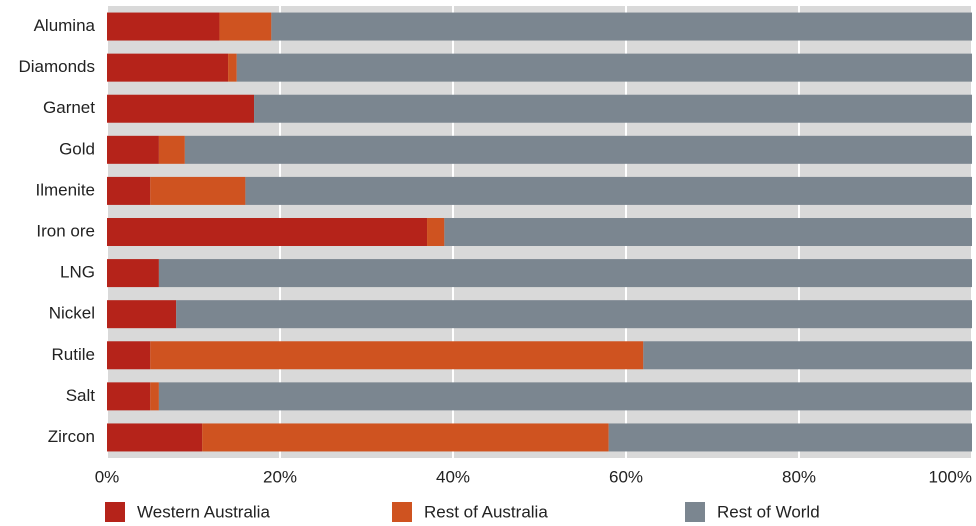  Describe the element at coordinates (107, 476) in the screenshot. I see `x-tick-label: 0%` at that location.